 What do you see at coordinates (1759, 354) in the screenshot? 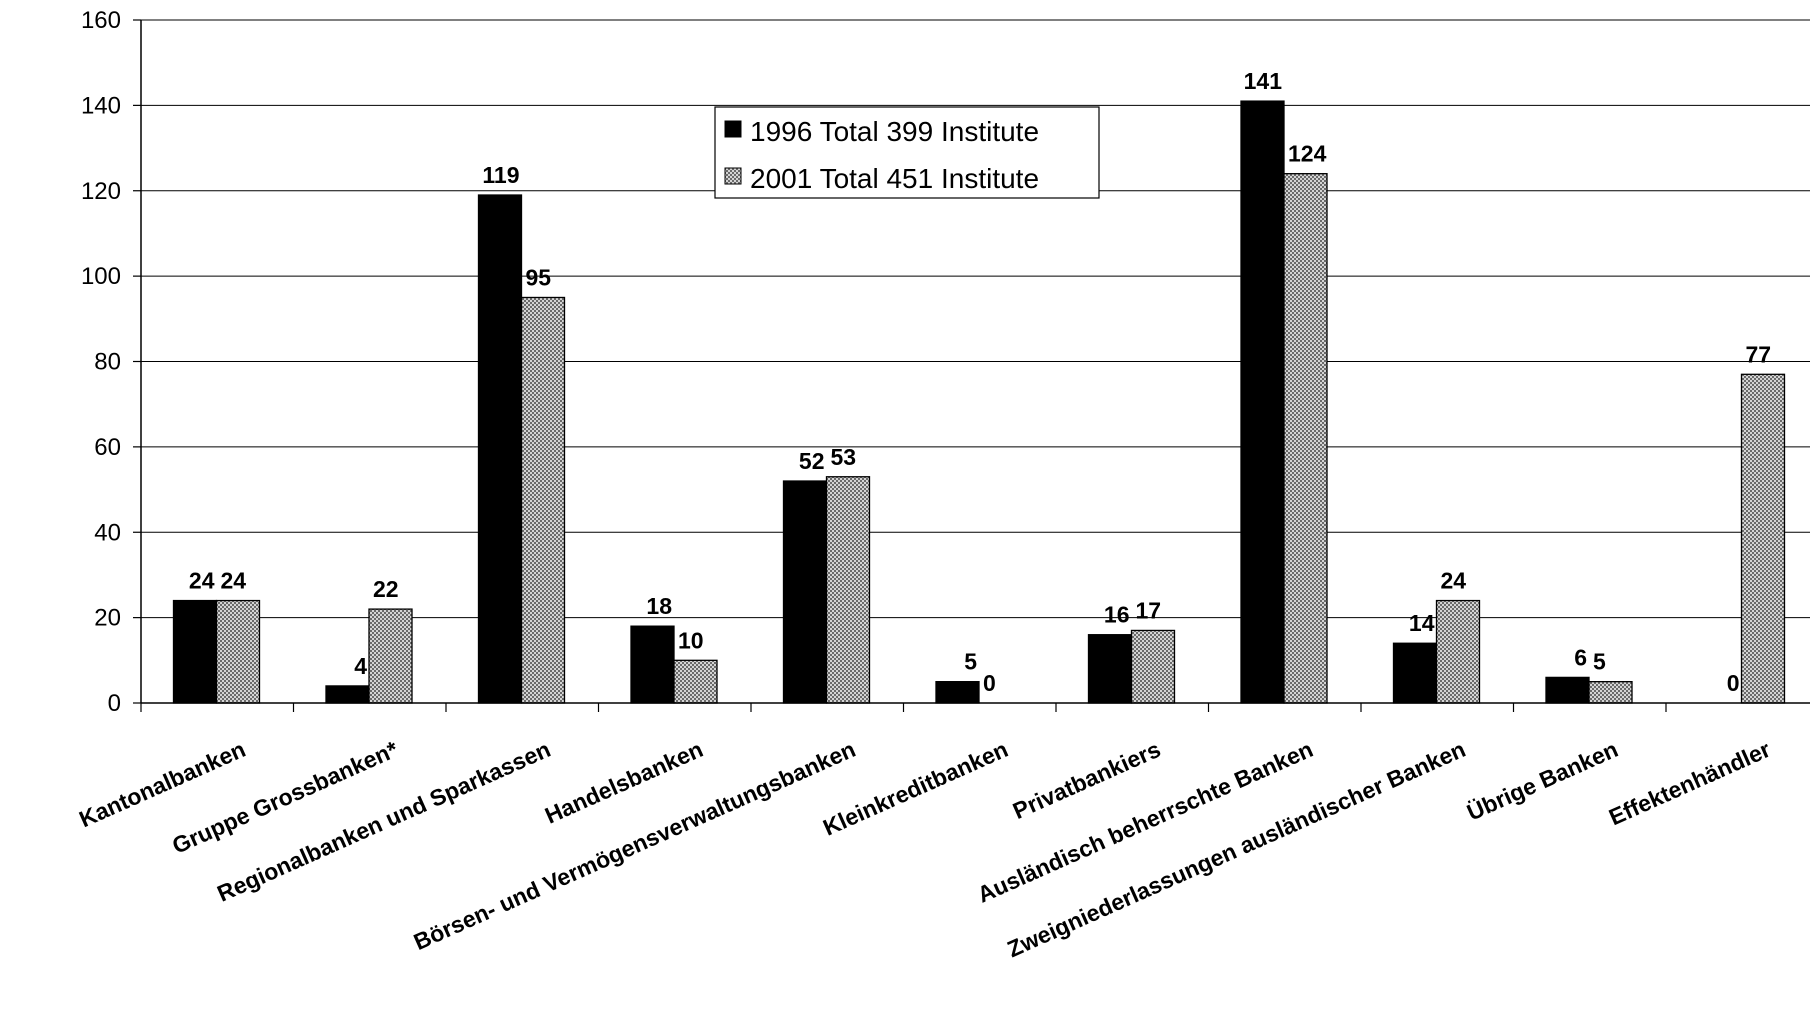
I see `data-label: 77` at bounding box center [1759, 354].